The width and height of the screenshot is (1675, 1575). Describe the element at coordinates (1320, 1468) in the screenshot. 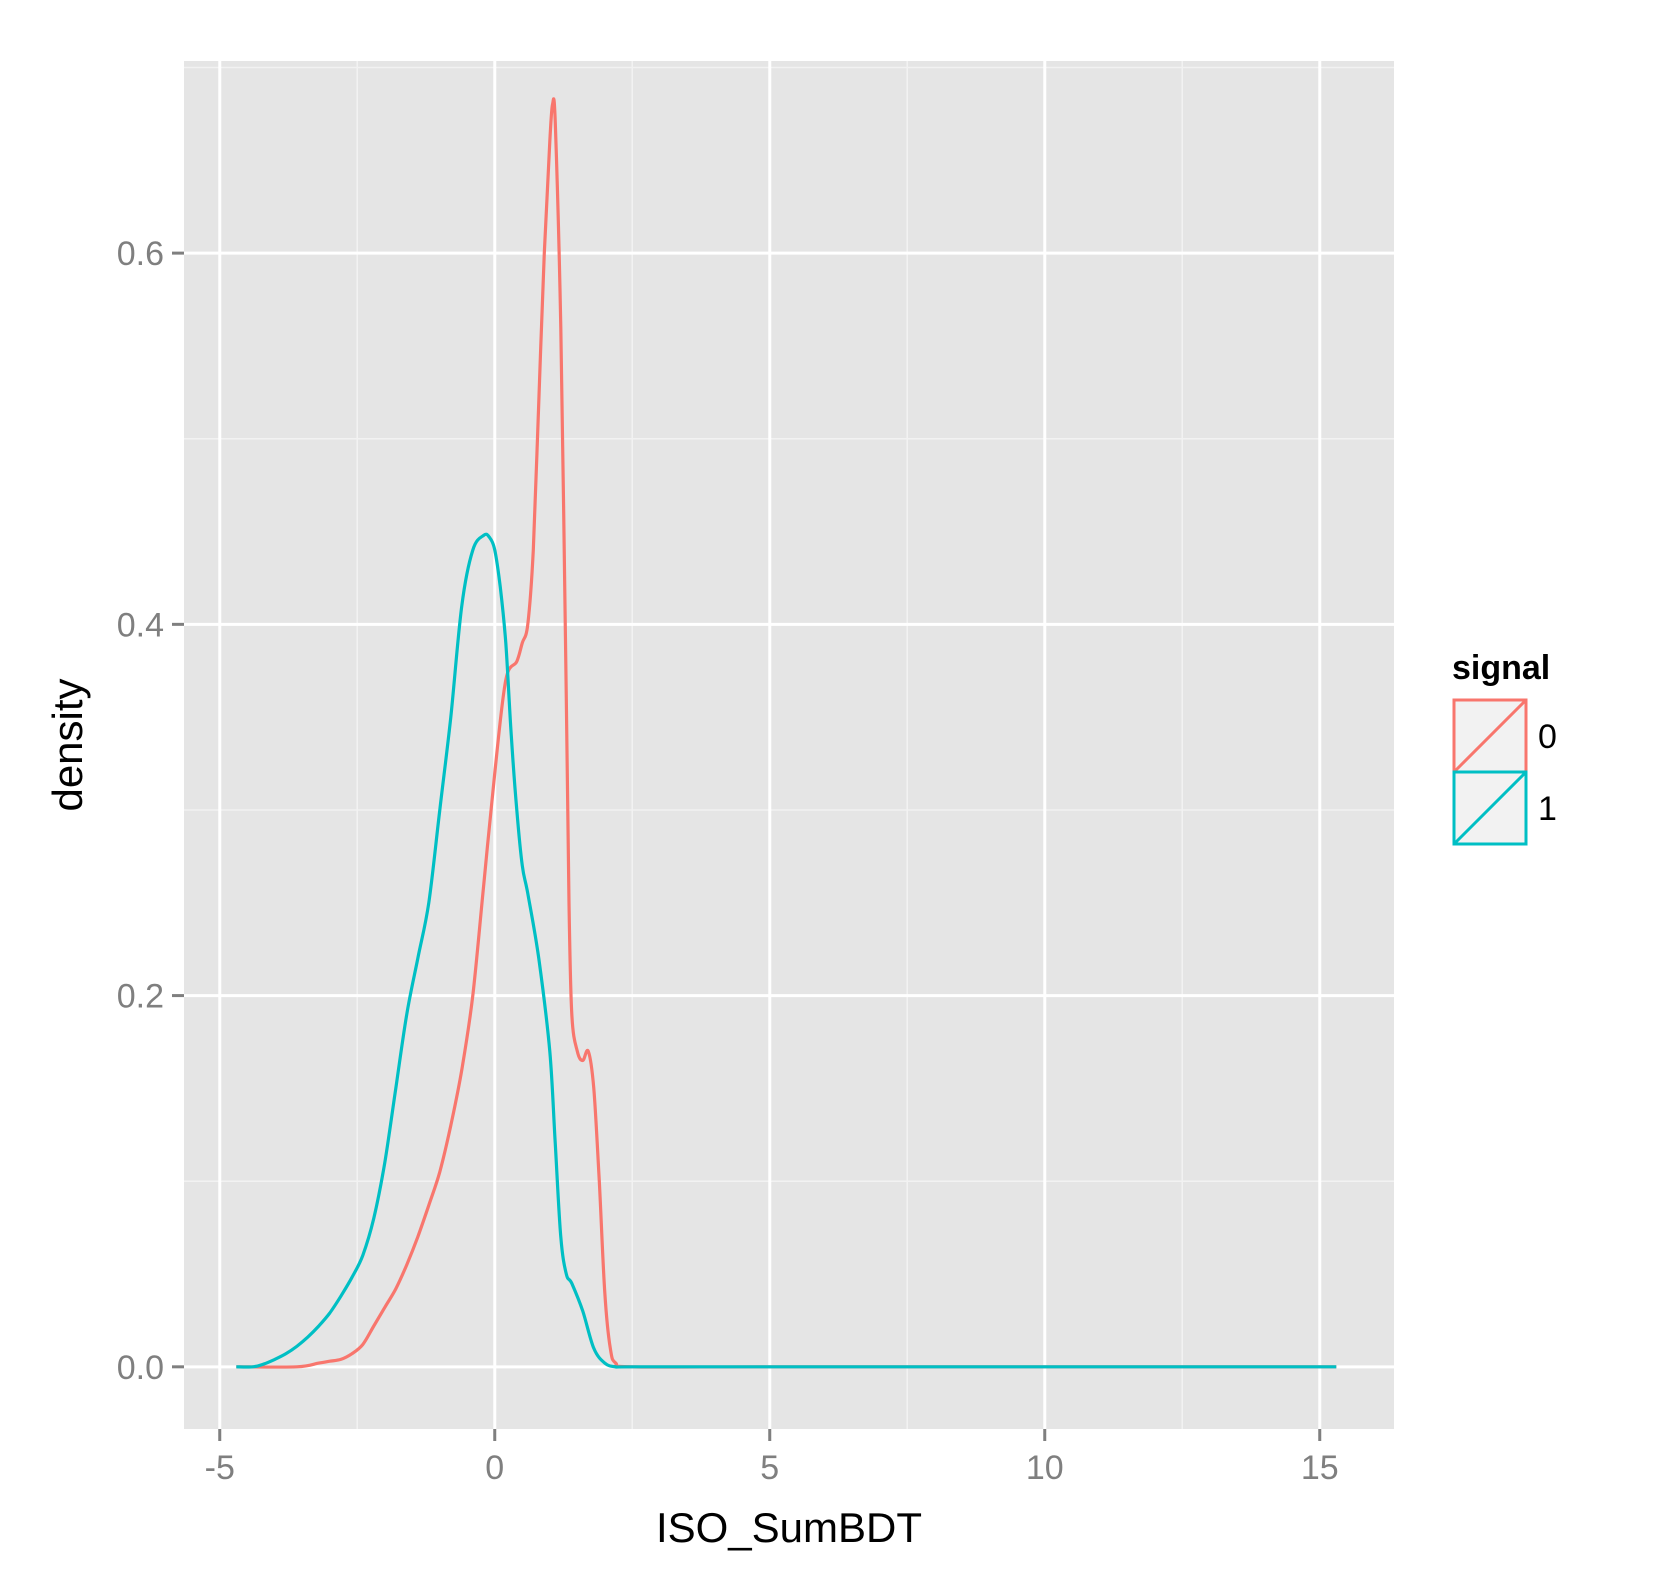

I see `x-tick-label: 15` at that location.